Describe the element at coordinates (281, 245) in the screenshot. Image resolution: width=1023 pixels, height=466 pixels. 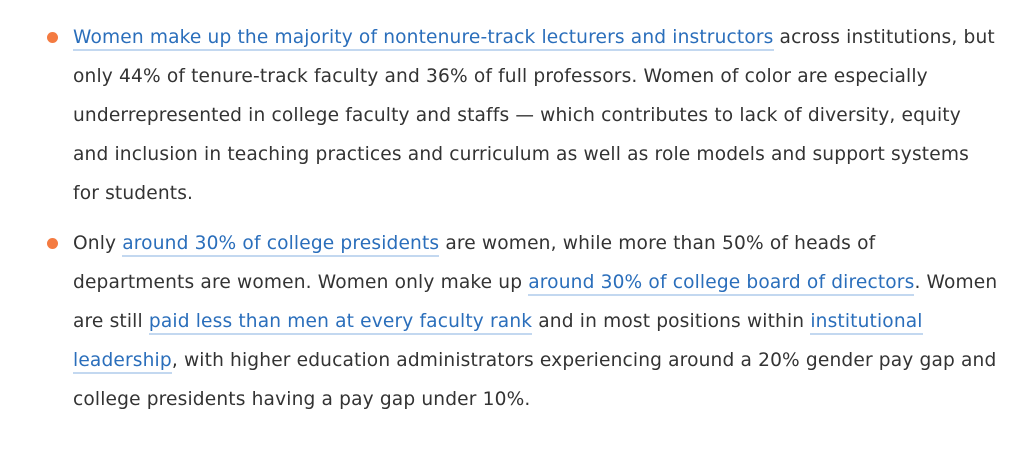
I see `link-college-presidents: around 30% of college presidents` at that location.